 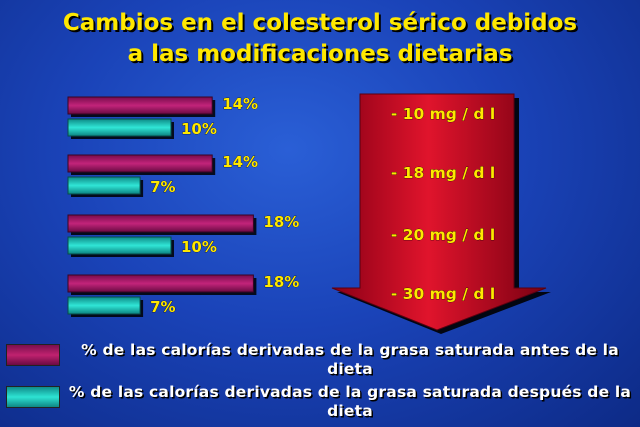 I want to click on value-label-before-1: 14%, so click(x=240, y=104).